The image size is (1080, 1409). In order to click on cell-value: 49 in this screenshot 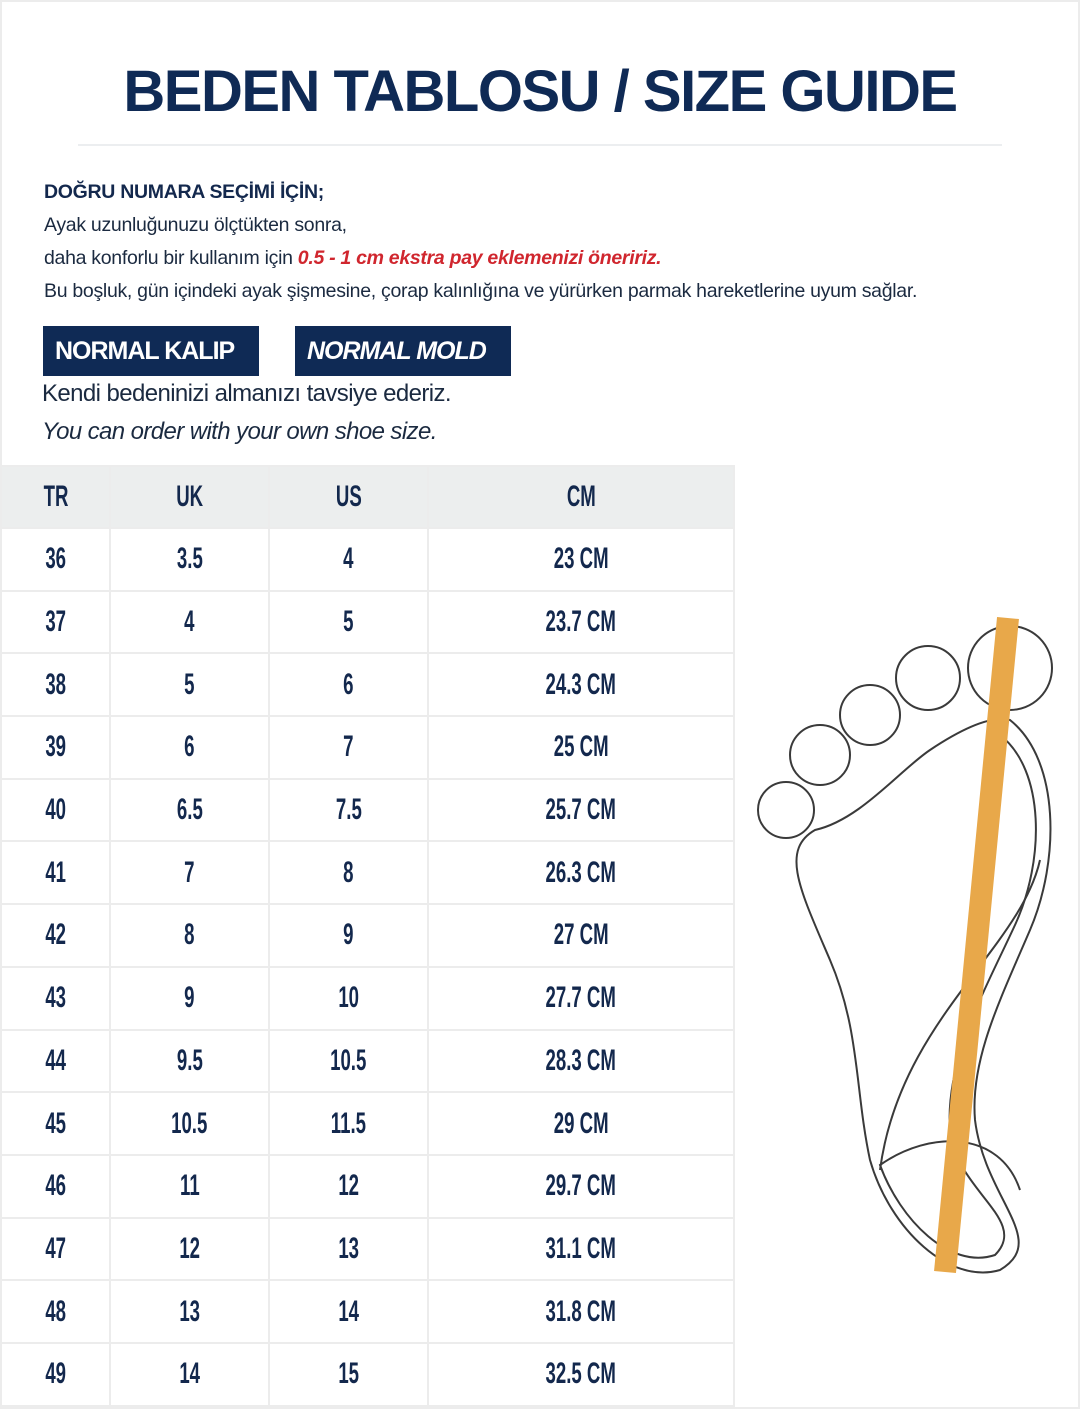, I will do `click(56, 1374)`.